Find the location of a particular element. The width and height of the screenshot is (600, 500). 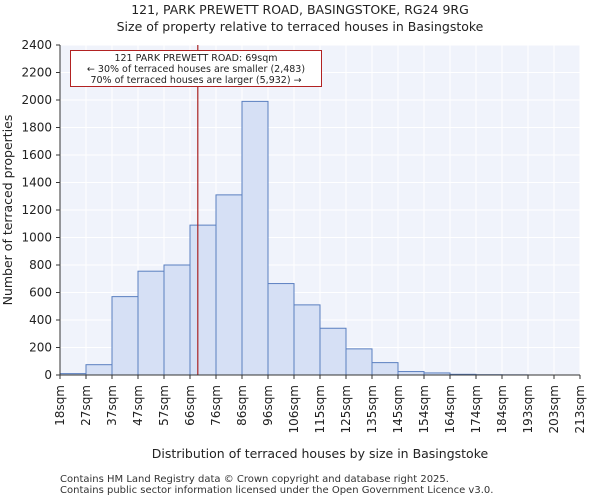

x-tick-label: 193sqm is located at coordinates (528, 409).